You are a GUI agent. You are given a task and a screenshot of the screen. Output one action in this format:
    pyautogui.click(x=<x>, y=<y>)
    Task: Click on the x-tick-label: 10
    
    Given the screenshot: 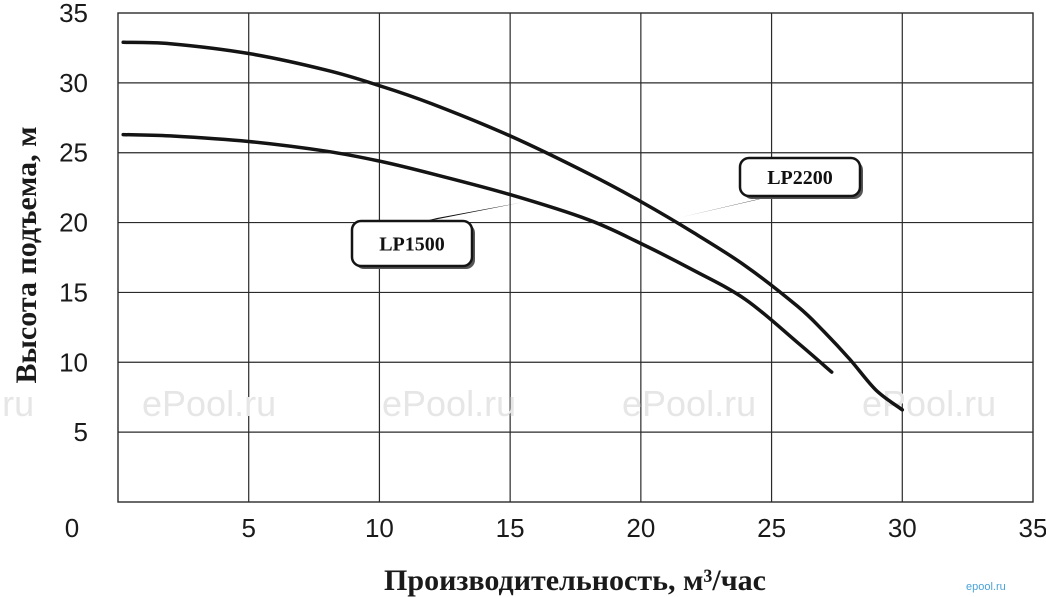 What is the action you would take?
    pyautogui.click(x=379, y=528)
    